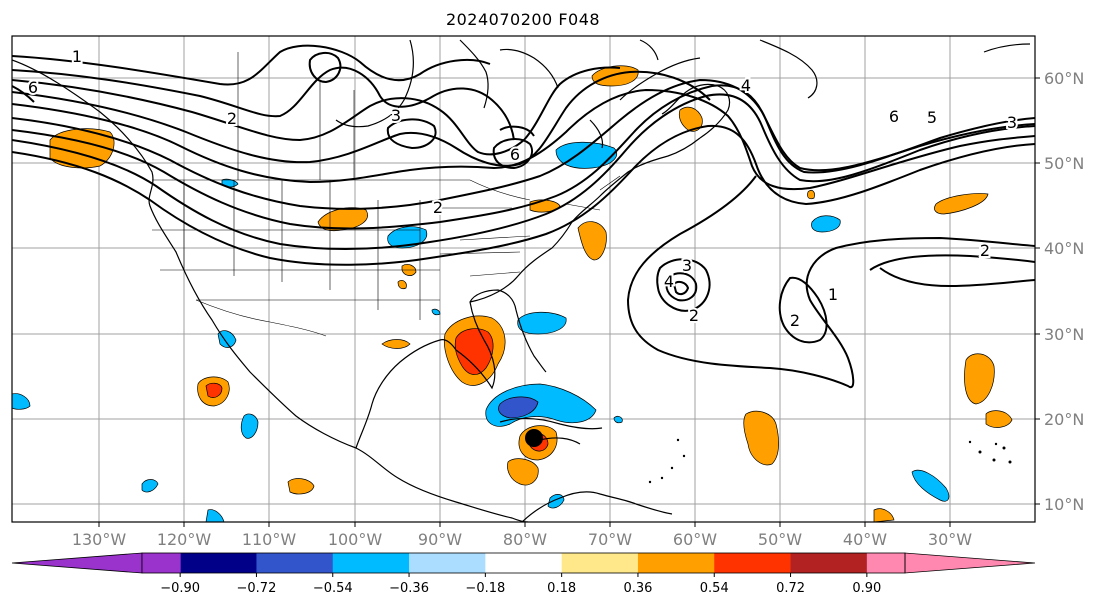 The width and height of the screenshot is (1105, 615). I want to click on colorbar-tick-label: −0.72, so click(257, 588).